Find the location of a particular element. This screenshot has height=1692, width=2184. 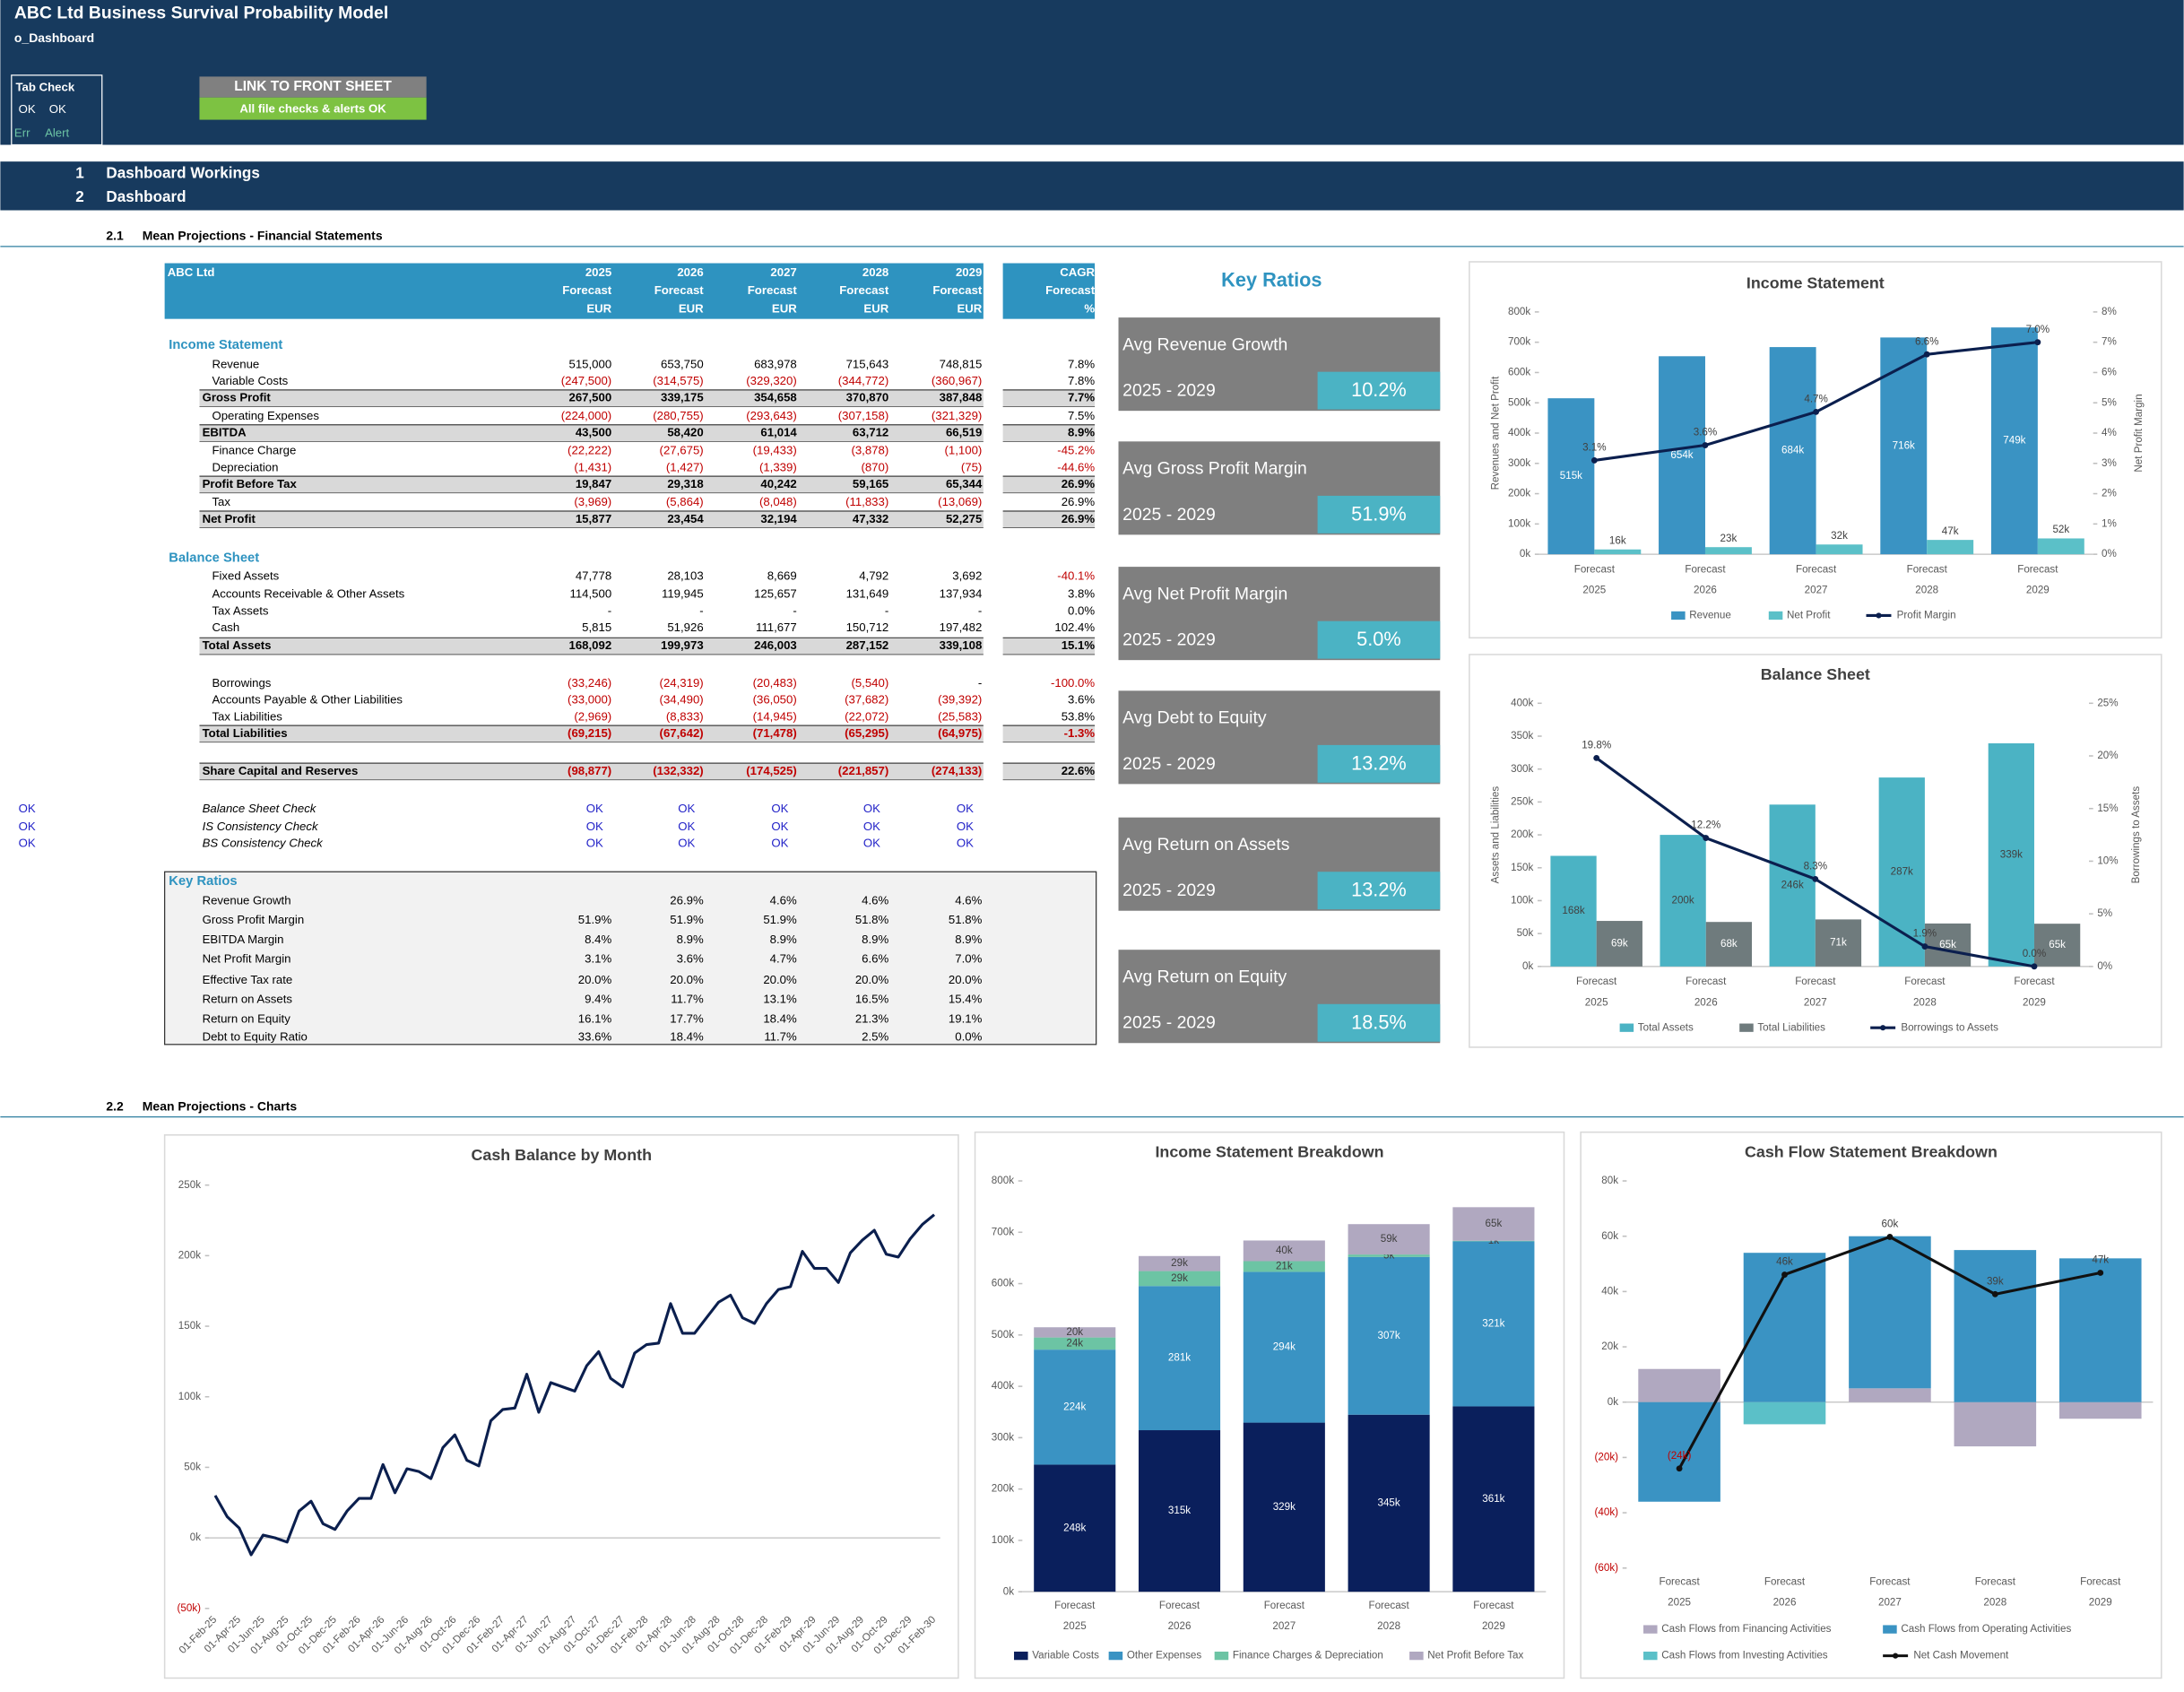

cell-value: (2,969) is located at coordinates (592, 716).